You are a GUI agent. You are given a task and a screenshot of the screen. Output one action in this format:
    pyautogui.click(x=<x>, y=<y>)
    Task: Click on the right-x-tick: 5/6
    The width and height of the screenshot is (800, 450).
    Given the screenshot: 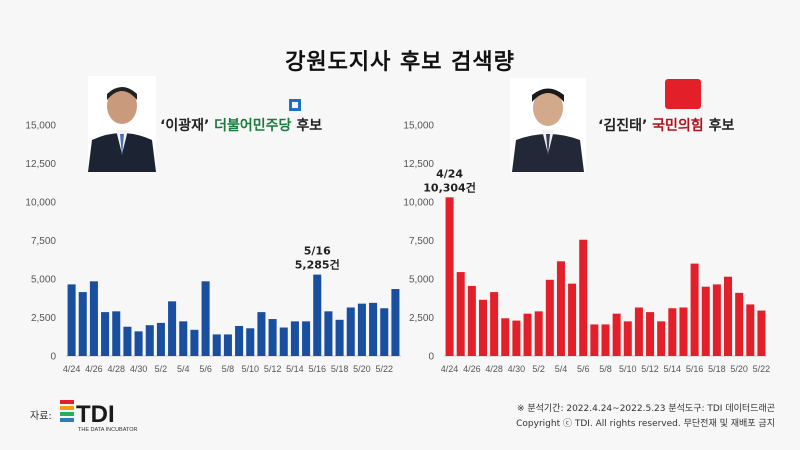 What is the action you would take?
    pyautogui.click(x=583, y=369)
    